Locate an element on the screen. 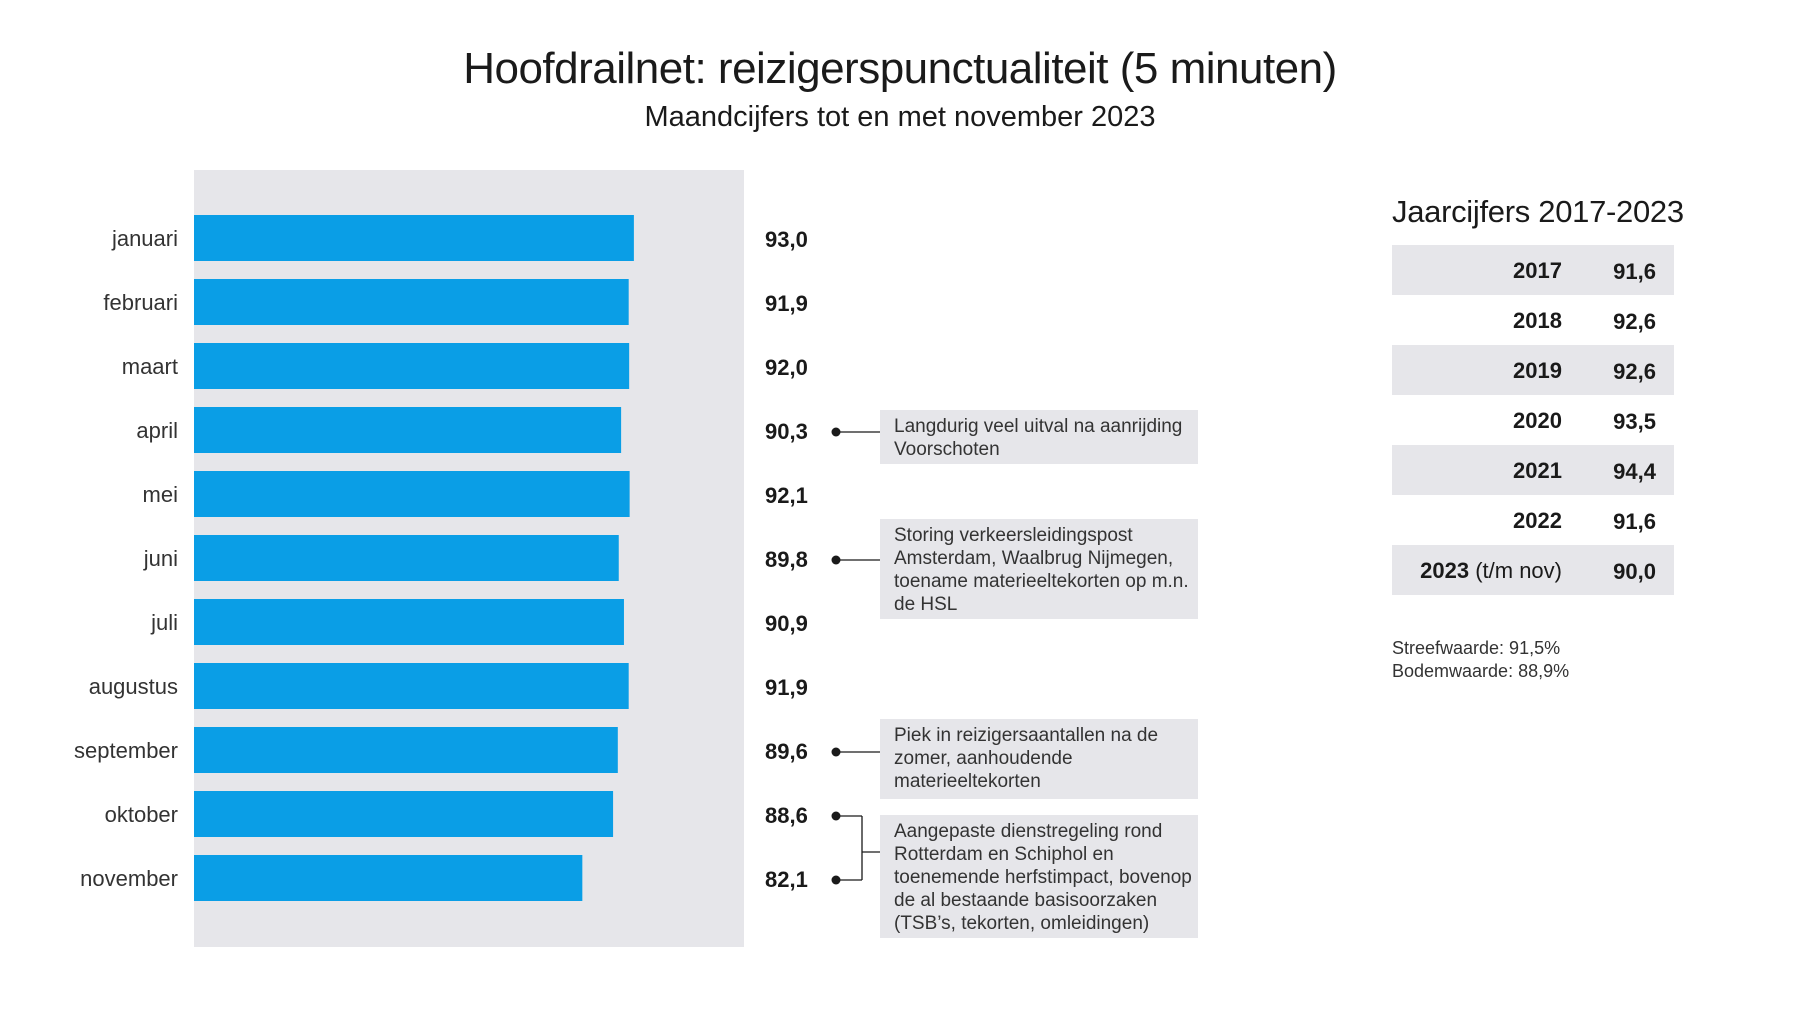  yearly-row: 2022 91,6 is located at coordinates (1533, 520).